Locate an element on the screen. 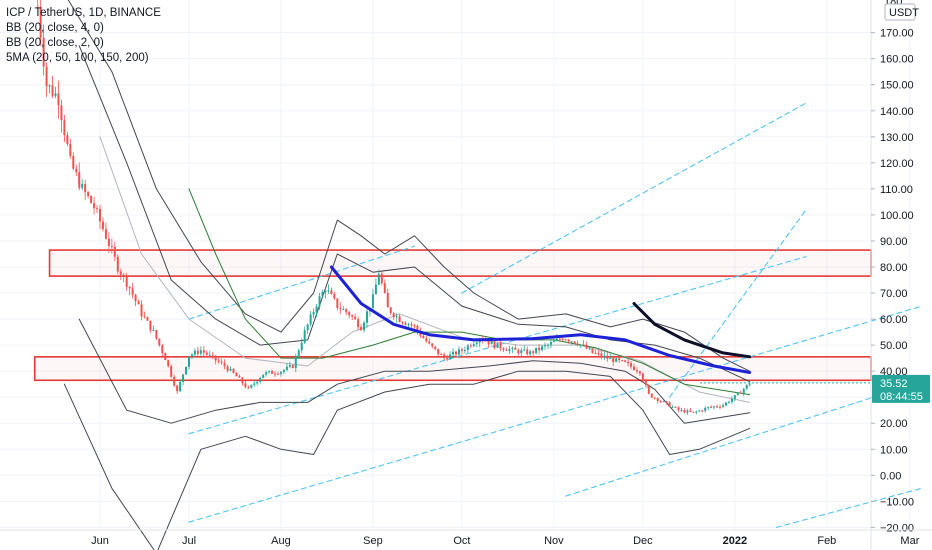 Image resolution: width=932 pixels, height=550 pixels. legend-ma: 5MA (20, 50, 100, 150, 200) is located at coordinates (77, 58).